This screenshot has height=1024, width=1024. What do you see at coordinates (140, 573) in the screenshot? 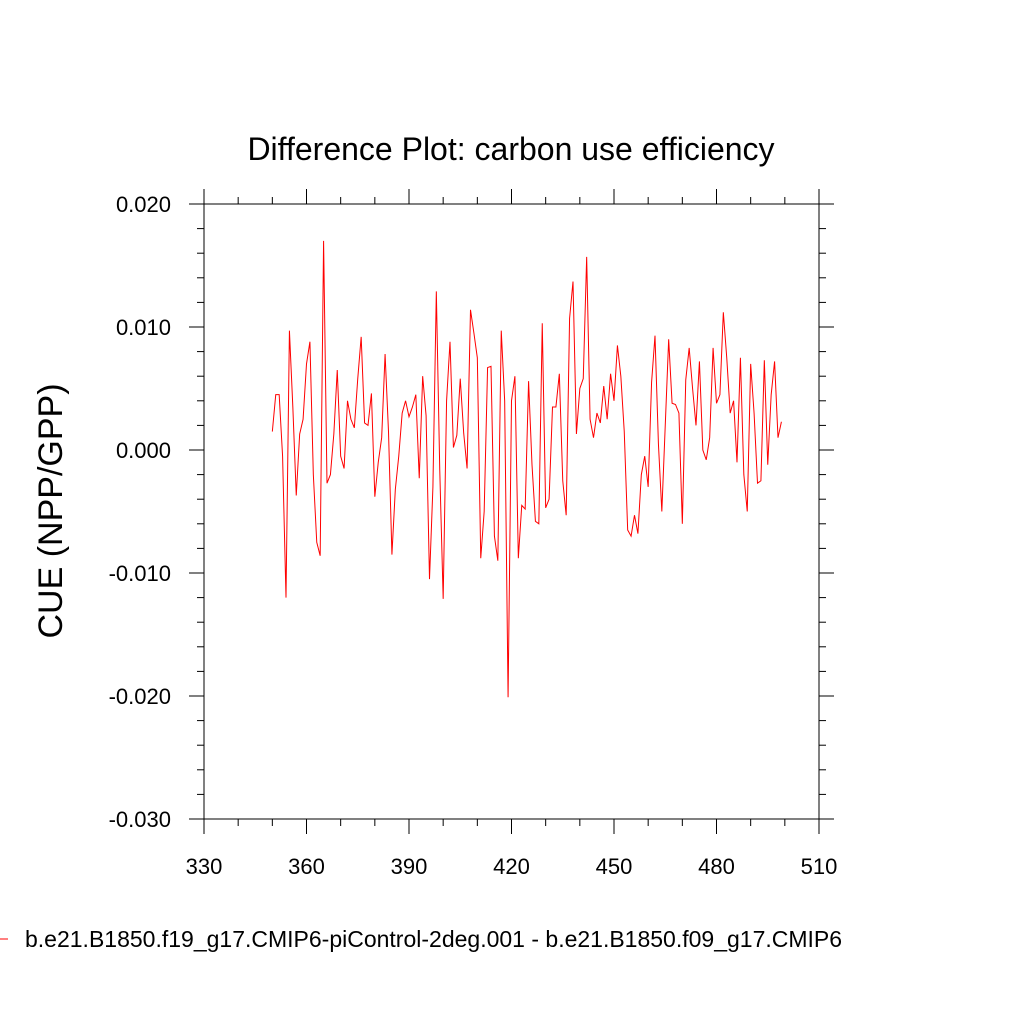
I see `y-tick-label: -0.010` at bounding box center [140, 573].